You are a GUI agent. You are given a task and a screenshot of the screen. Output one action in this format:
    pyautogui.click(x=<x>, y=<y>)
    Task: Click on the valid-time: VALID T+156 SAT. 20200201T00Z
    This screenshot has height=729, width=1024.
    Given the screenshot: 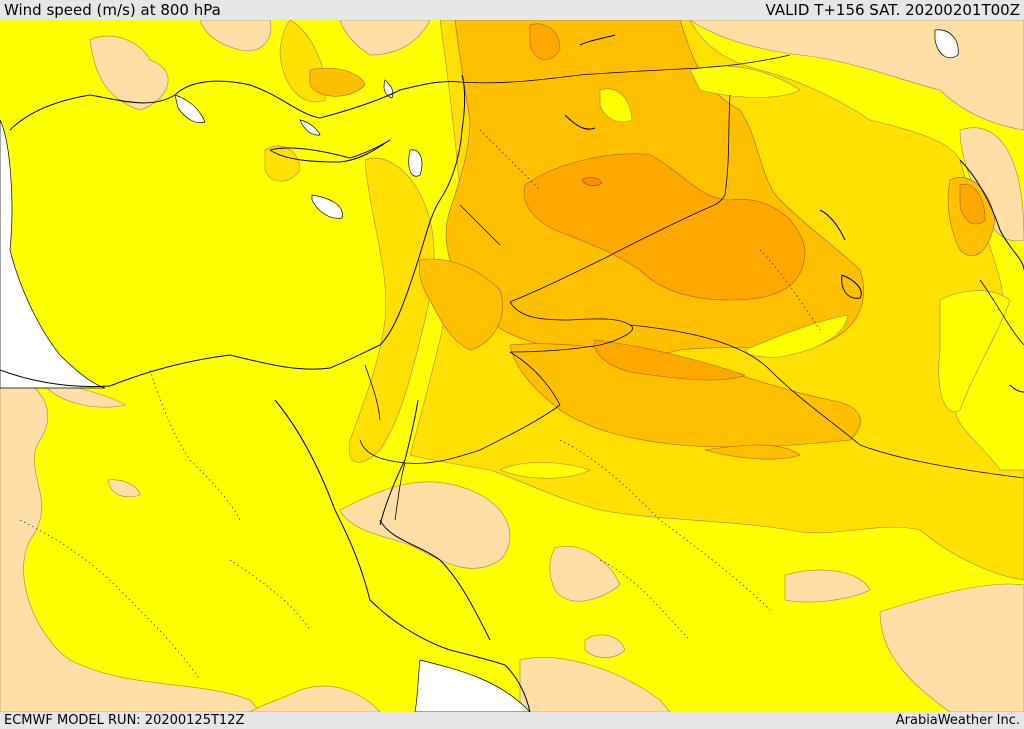 What is the action you would take?
    pyautogui.click(x=892, y=10)
    